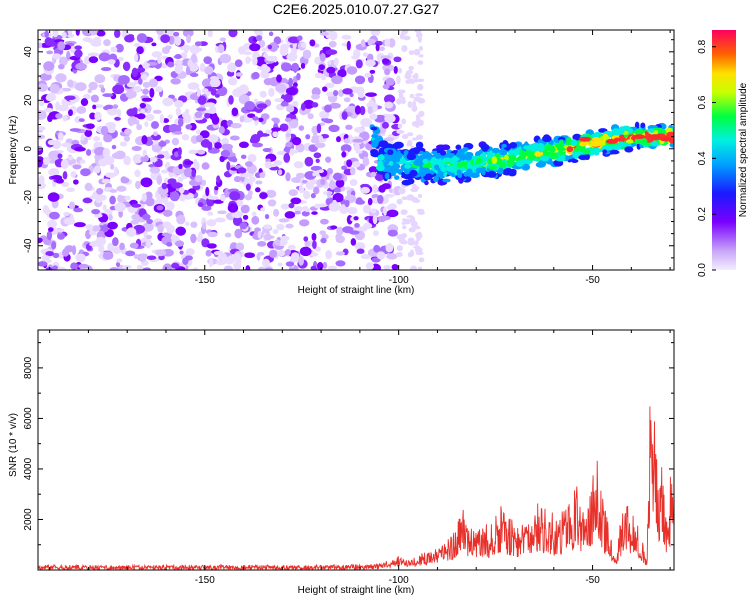 The height and width of the screenshot is (600, 750). What do you see at coordinates (724, 150) in the screenshot?
I see `colorbar-gradient` at bounding box center [724, 150].